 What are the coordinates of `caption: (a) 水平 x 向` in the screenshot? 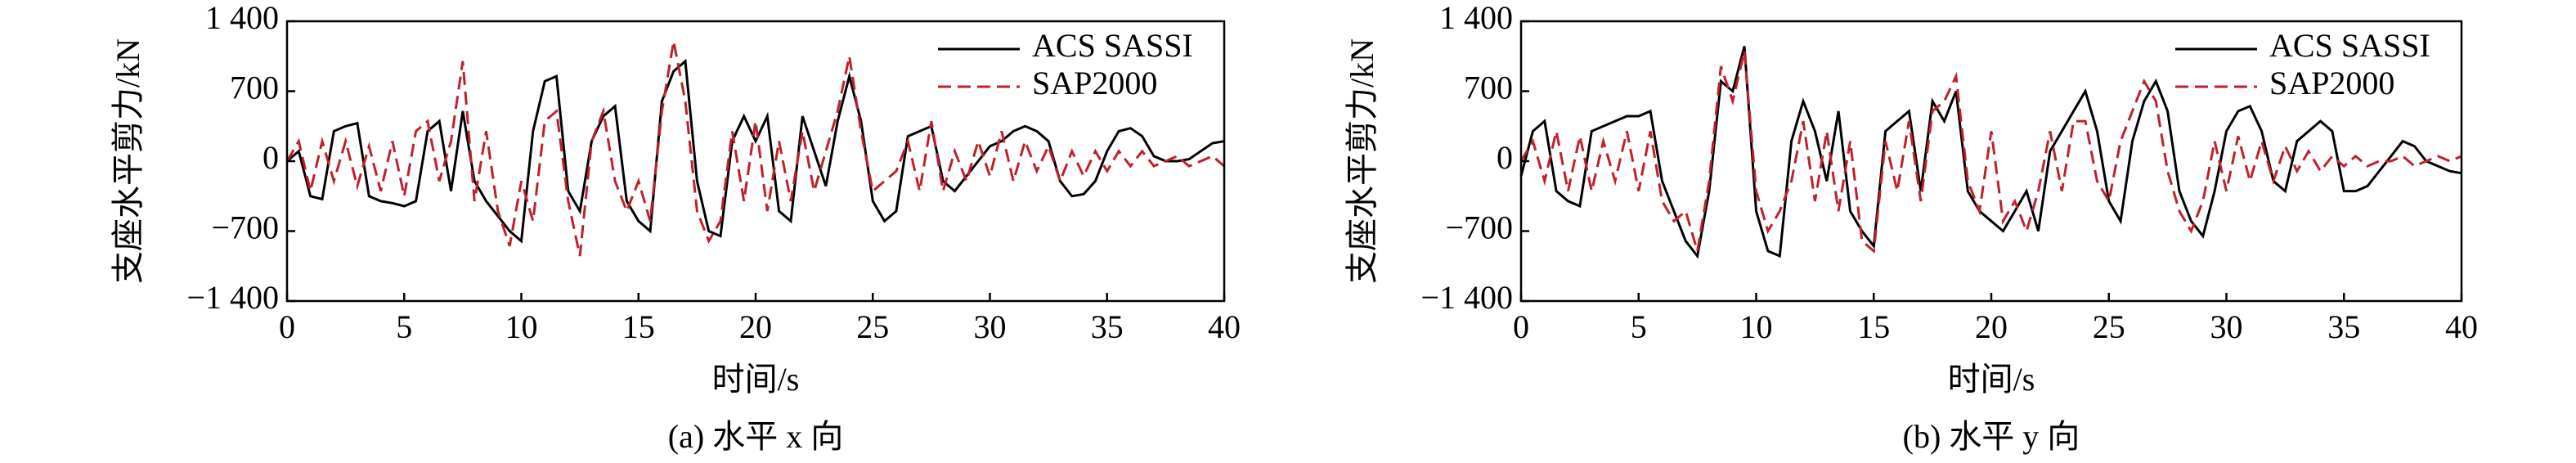 It's located at (755, 436).